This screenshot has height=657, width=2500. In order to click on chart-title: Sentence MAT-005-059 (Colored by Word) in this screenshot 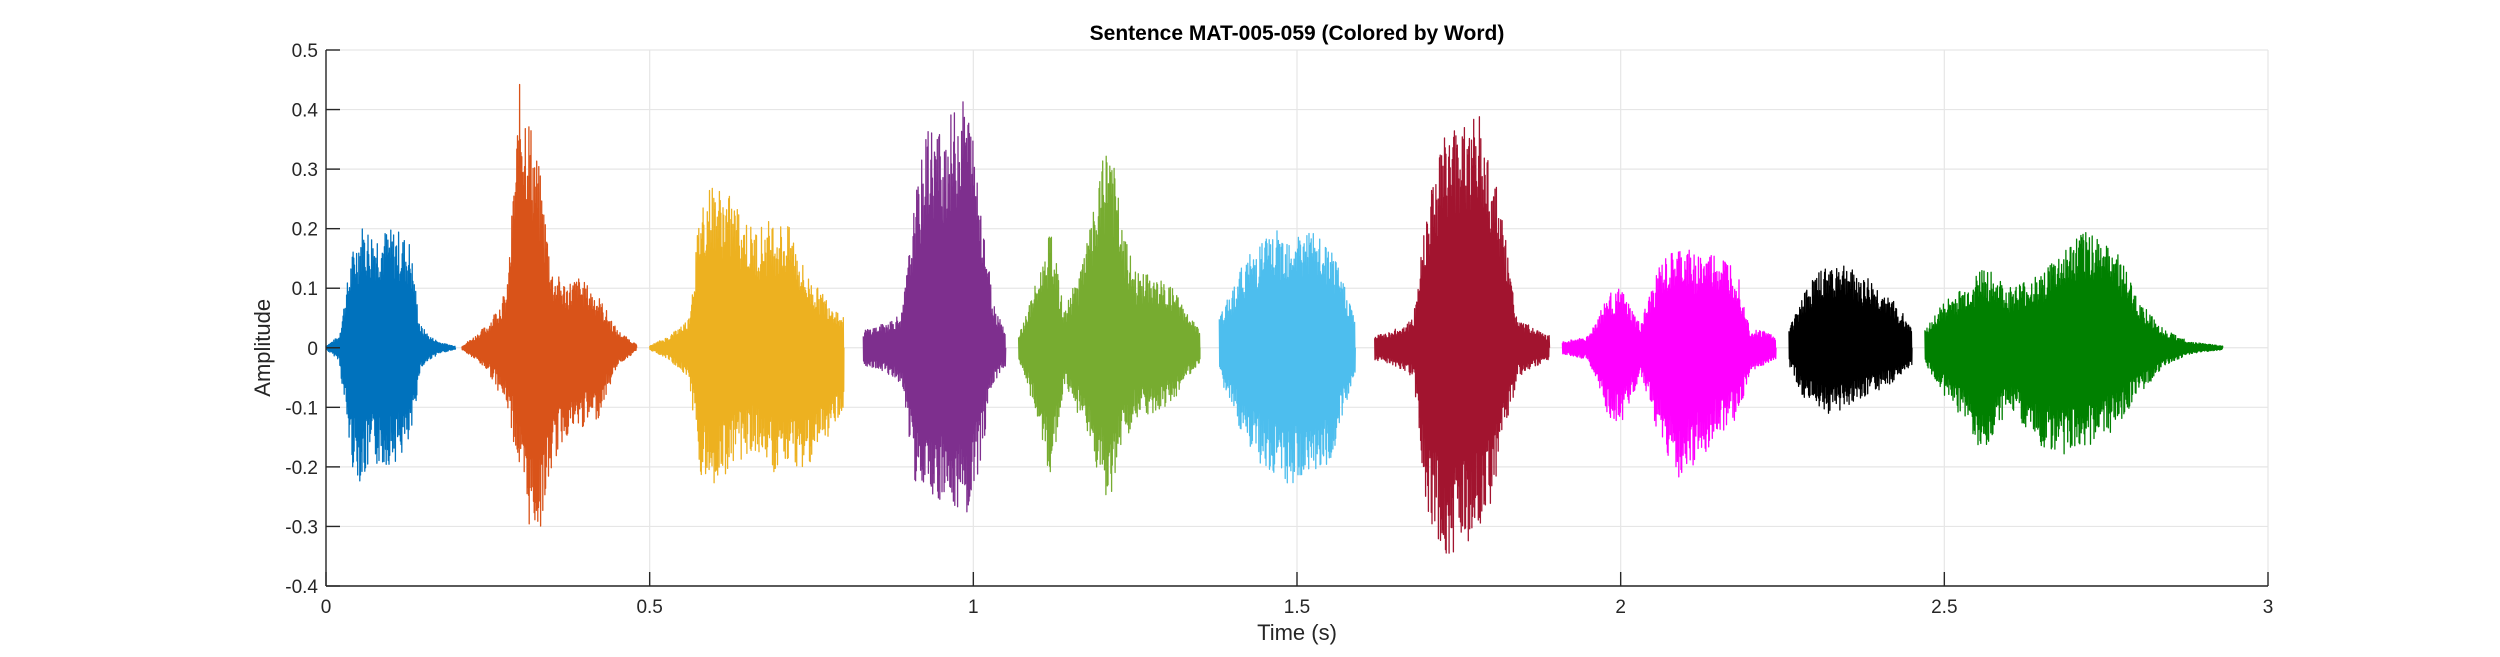, I will do `click(1297, 33)`.